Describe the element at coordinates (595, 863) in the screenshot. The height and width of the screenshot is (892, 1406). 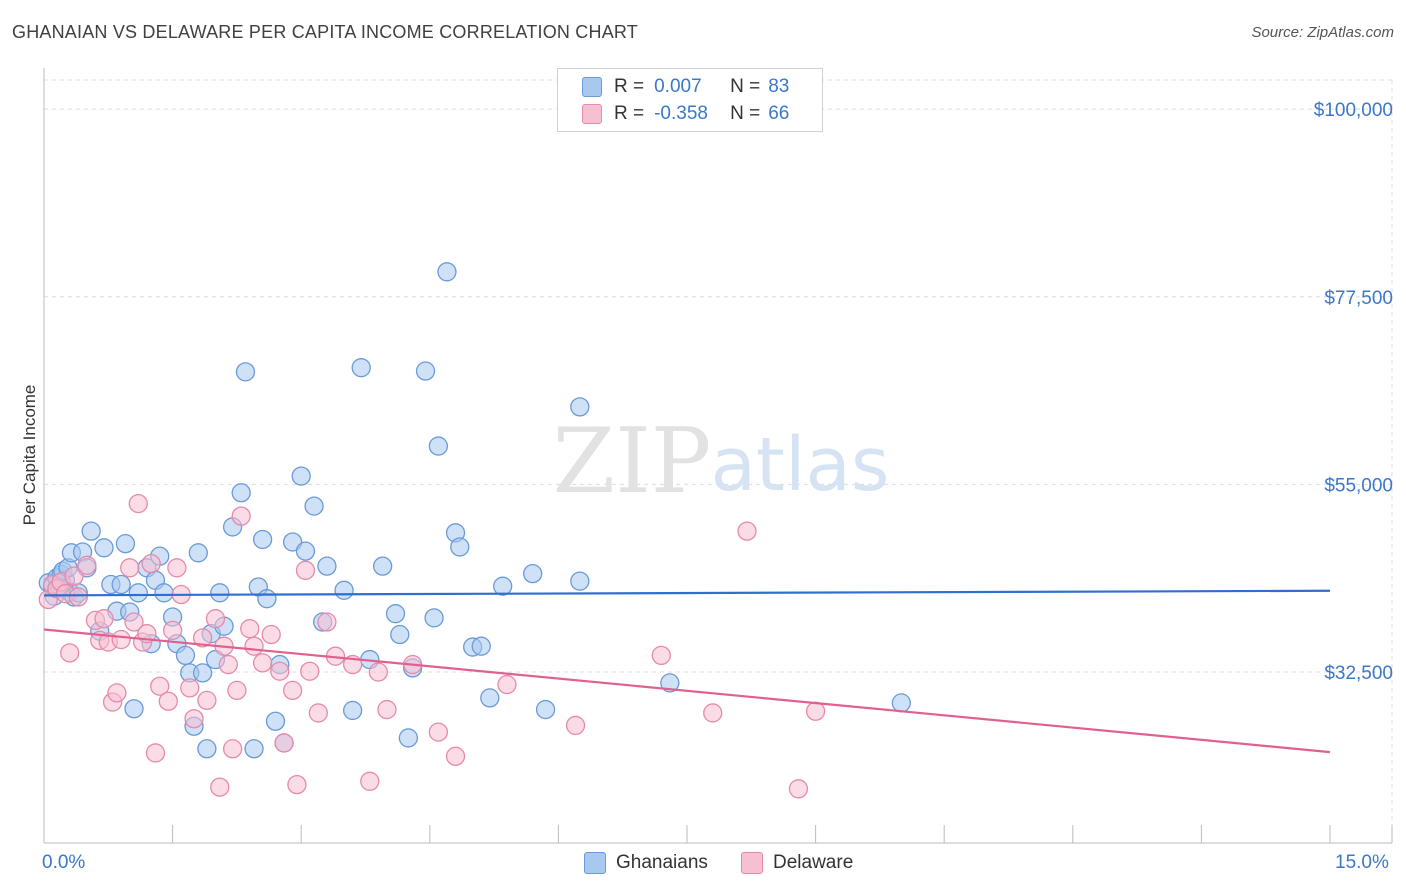
I see `bottom-legend-swatch-ghanaians` at that location.